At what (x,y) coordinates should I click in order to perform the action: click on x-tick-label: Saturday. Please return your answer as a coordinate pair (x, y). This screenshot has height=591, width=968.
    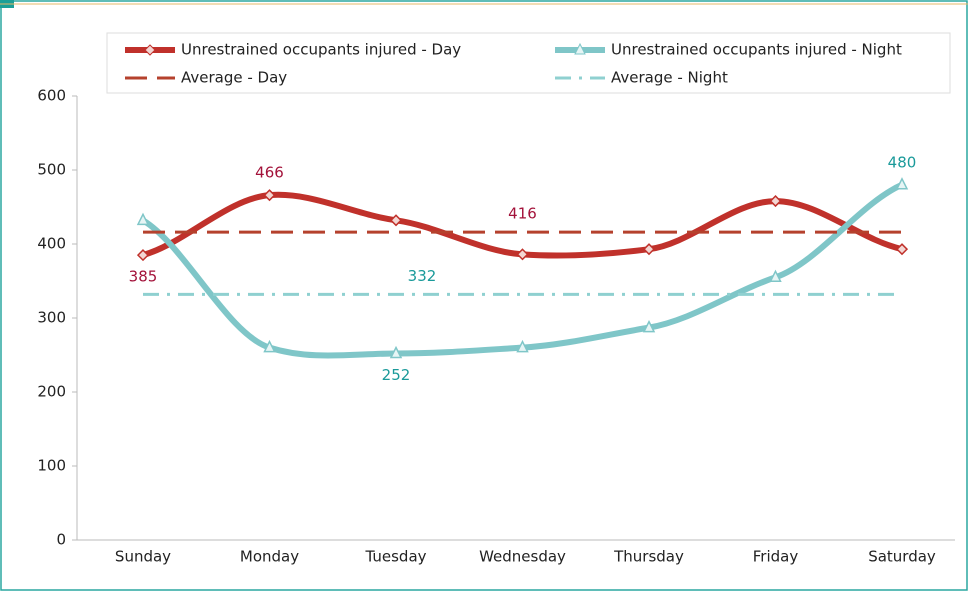
    Looking at the image, I should click on (902, 557).